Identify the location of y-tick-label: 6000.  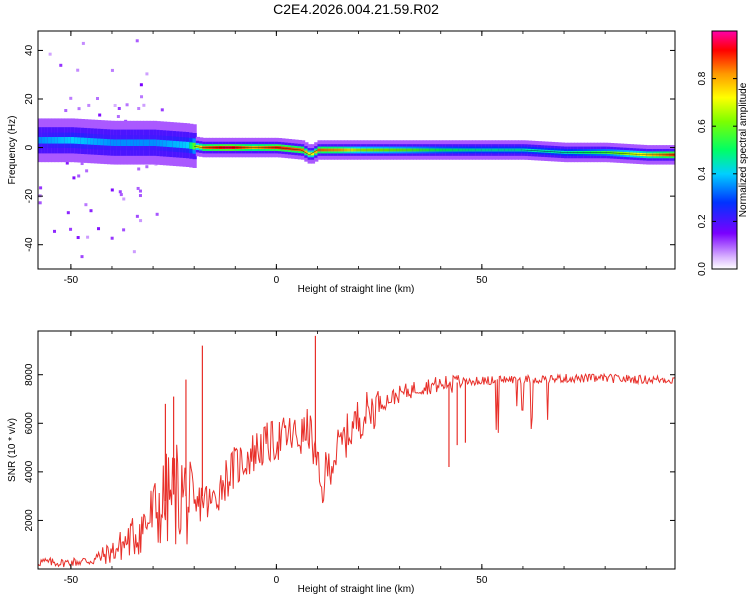
(29, 423).